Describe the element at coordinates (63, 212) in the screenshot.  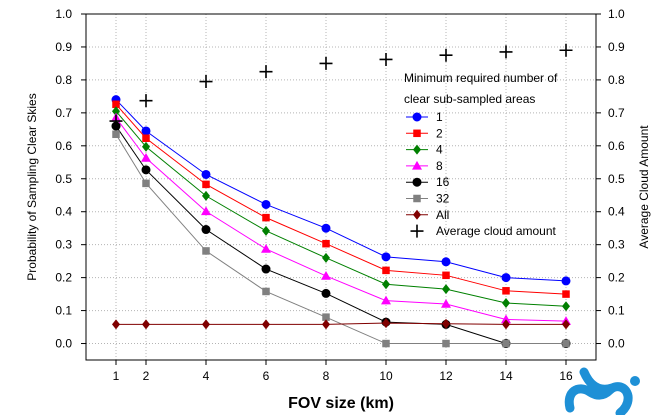
I see `y-tick-label-left: 0.4` at that location.